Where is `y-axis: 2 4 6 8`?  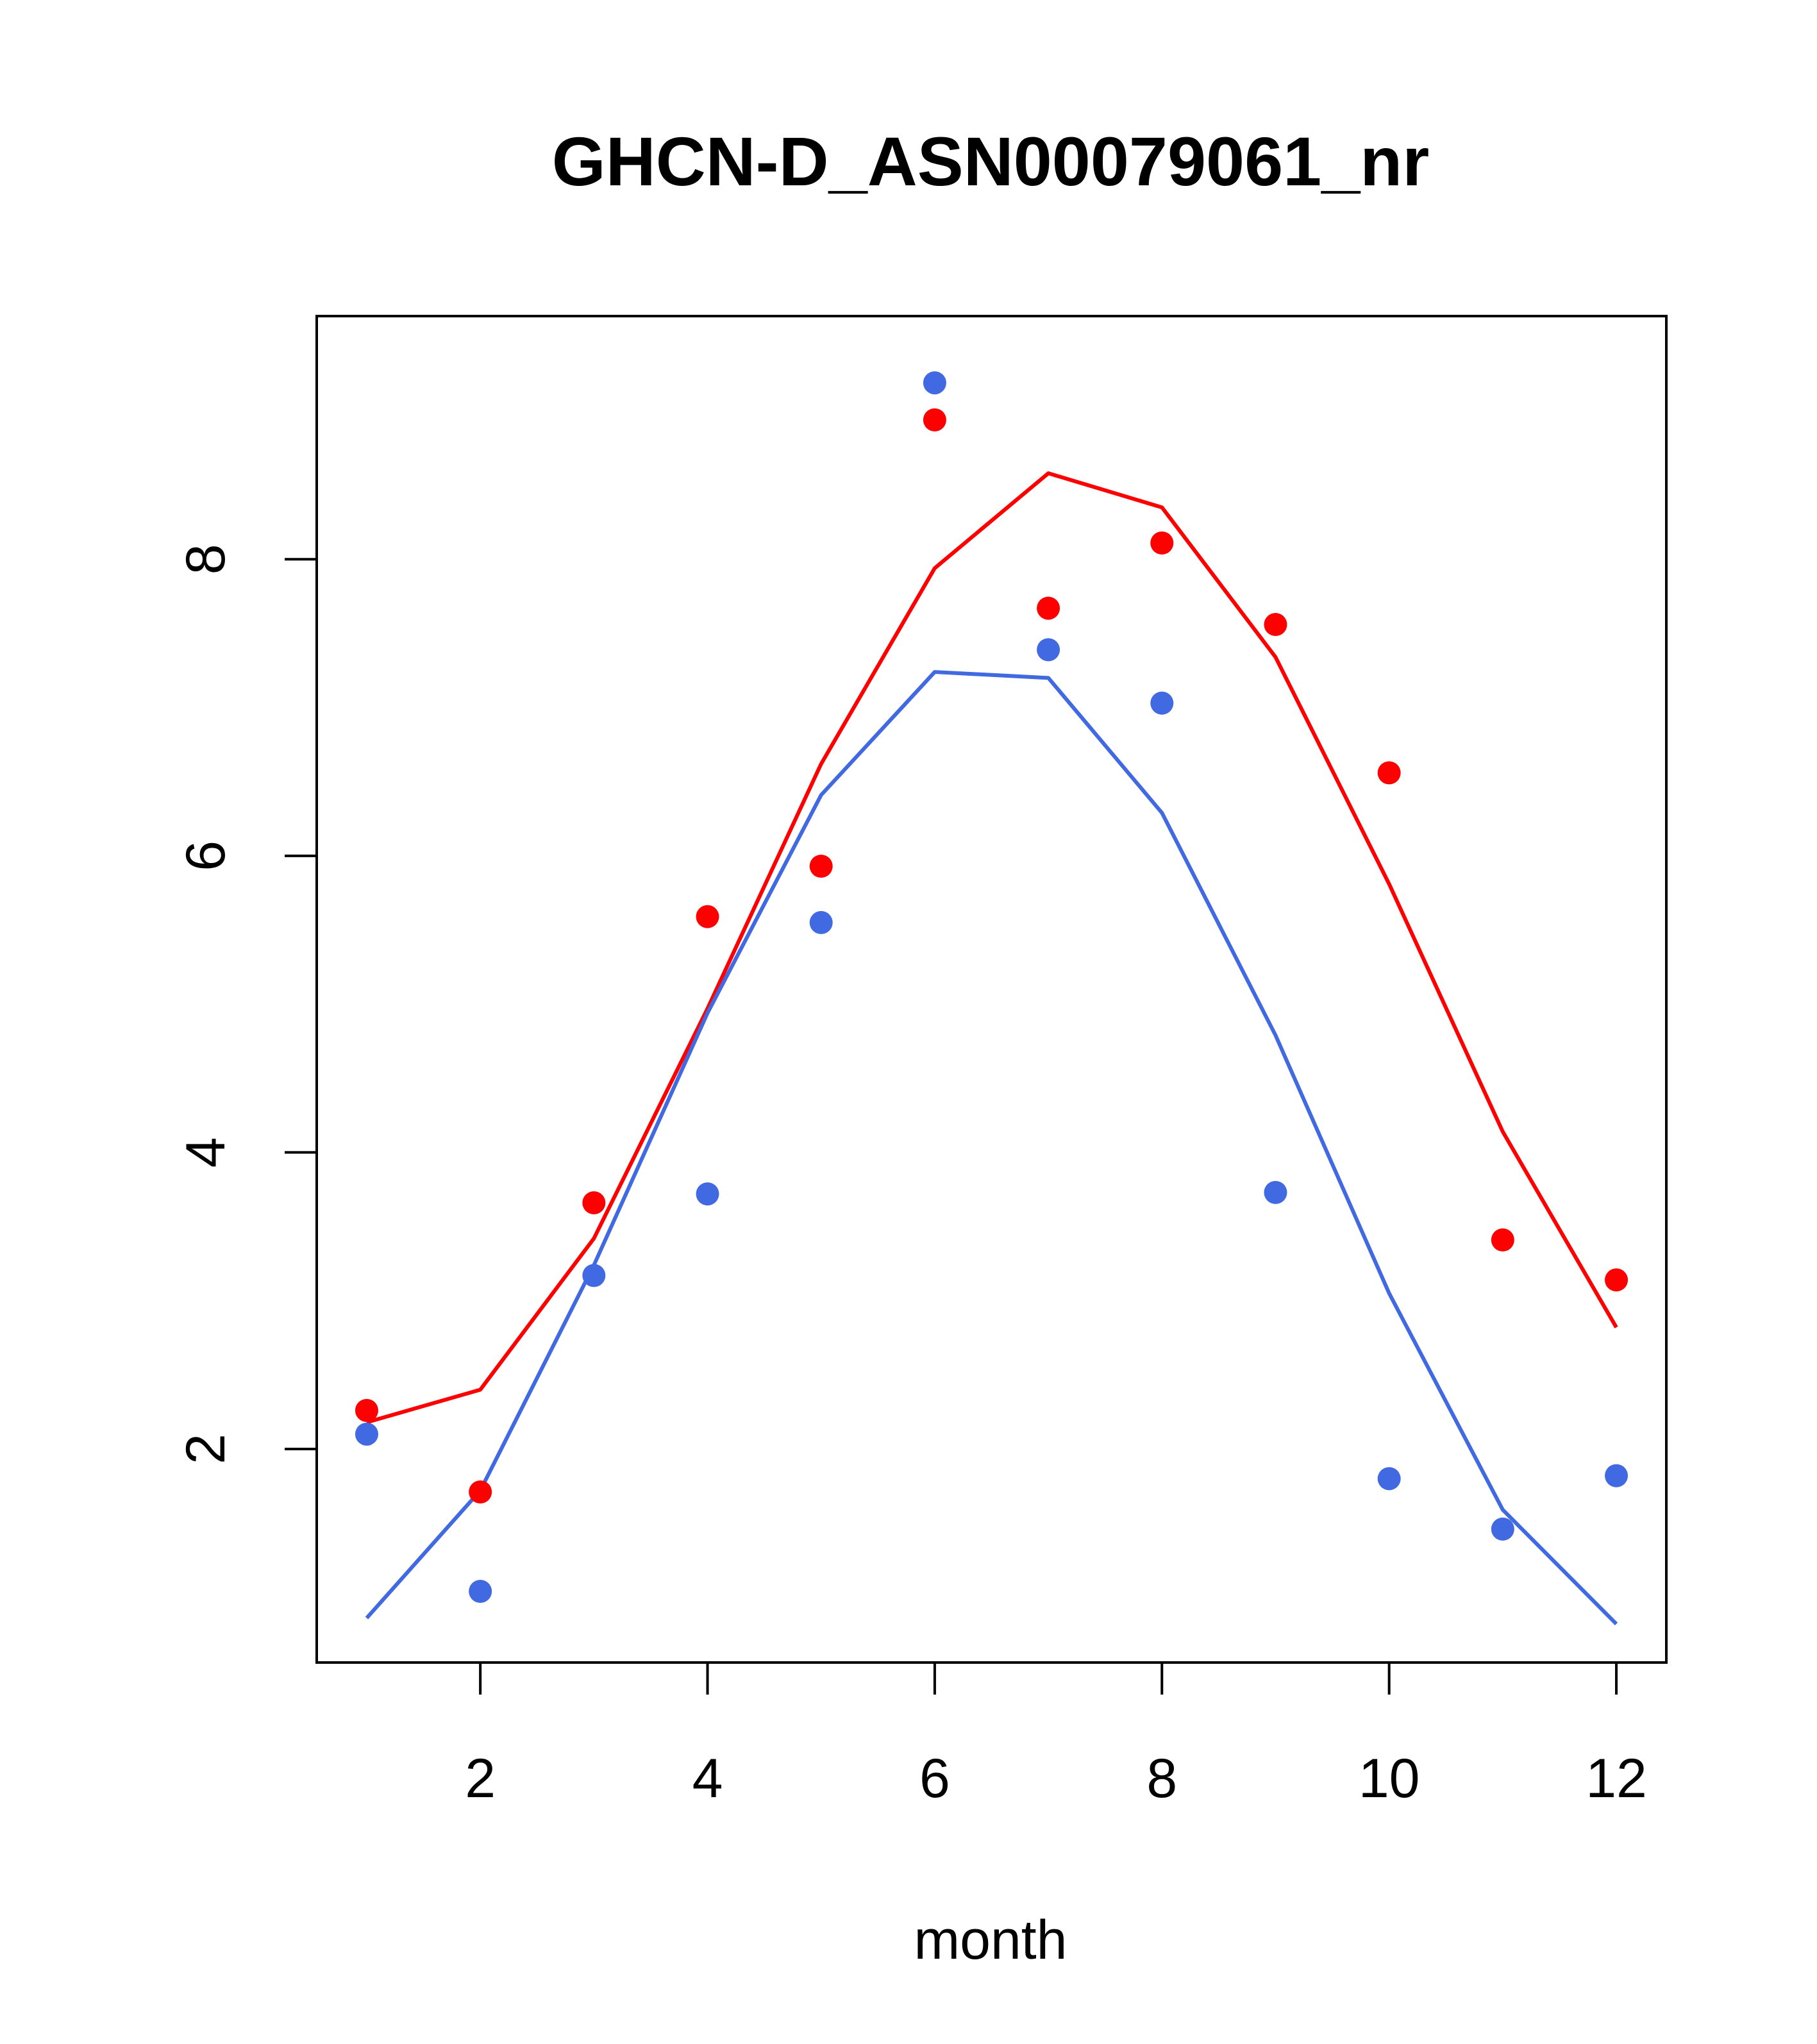 y-axis: 2 4 6 8 is located at coordinates (246, 1004).